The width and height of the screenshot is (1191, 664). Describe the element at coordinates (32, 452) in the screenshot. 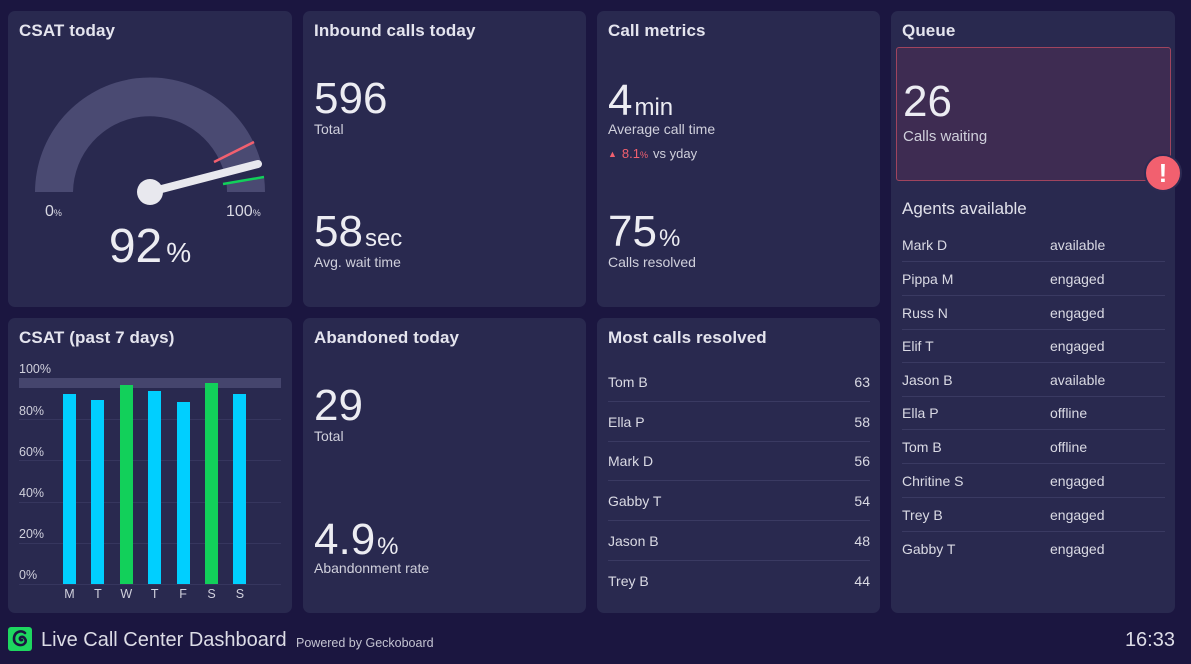

I see `y-tick: 60%` at that location.